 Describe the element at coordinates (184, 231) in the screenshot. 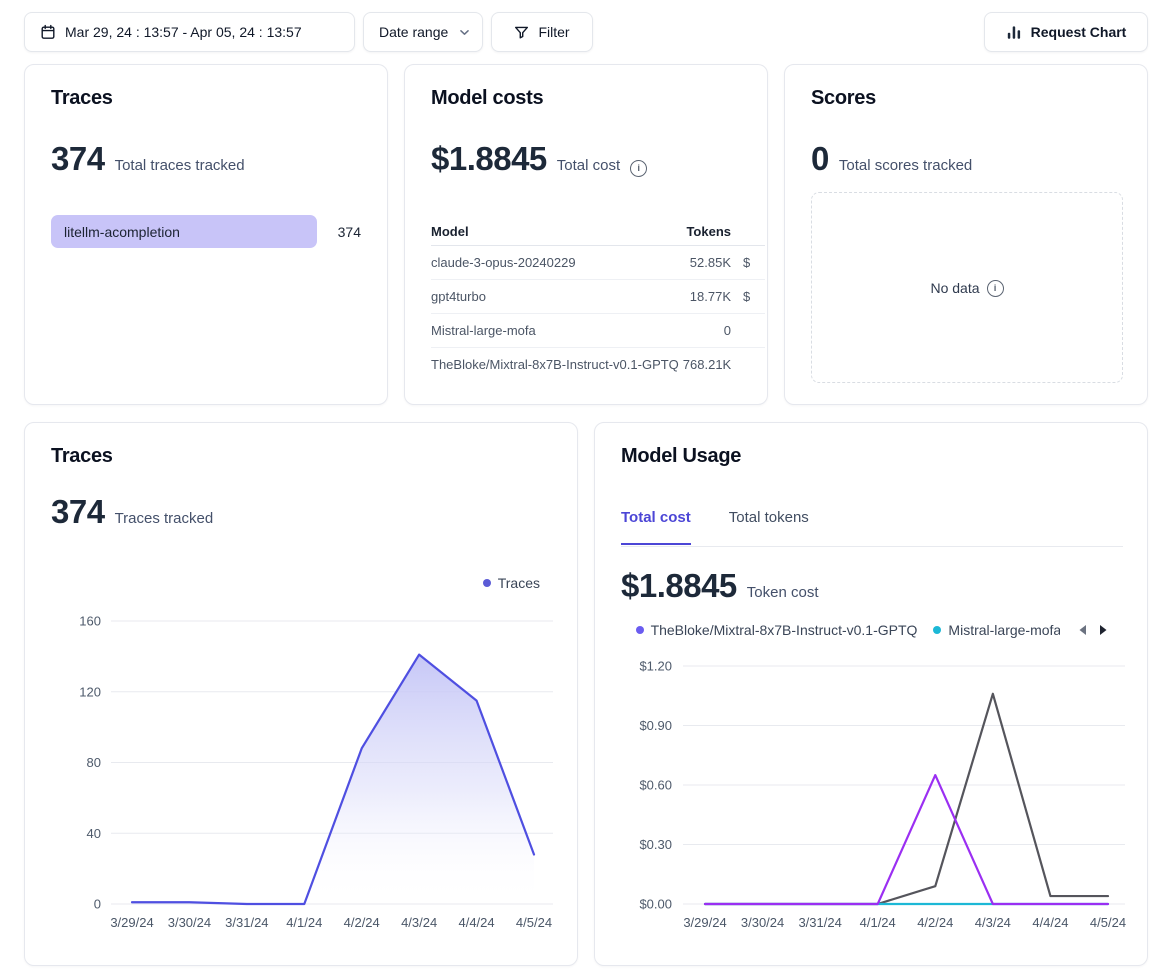

I see `trace-name-bar: litellm-acompletion` at that location.